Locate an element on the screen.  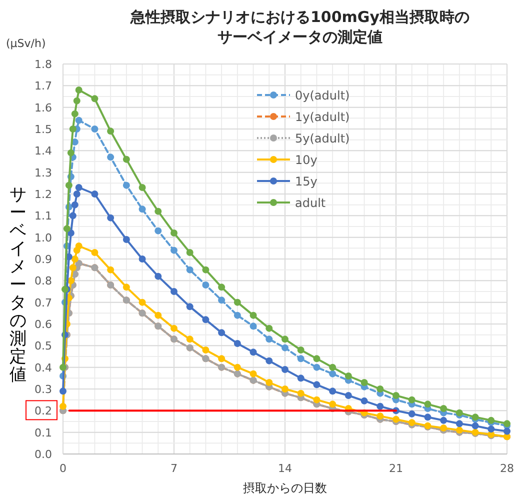
y-tick-label: 0.5 is located at coordinates (43, 346).